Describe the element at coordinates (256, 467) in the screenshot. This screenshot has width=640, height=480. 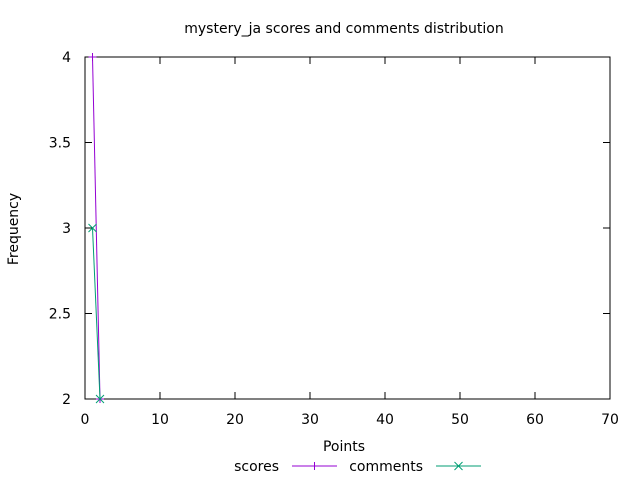
I see `legend-label-scores: scores` at that location.